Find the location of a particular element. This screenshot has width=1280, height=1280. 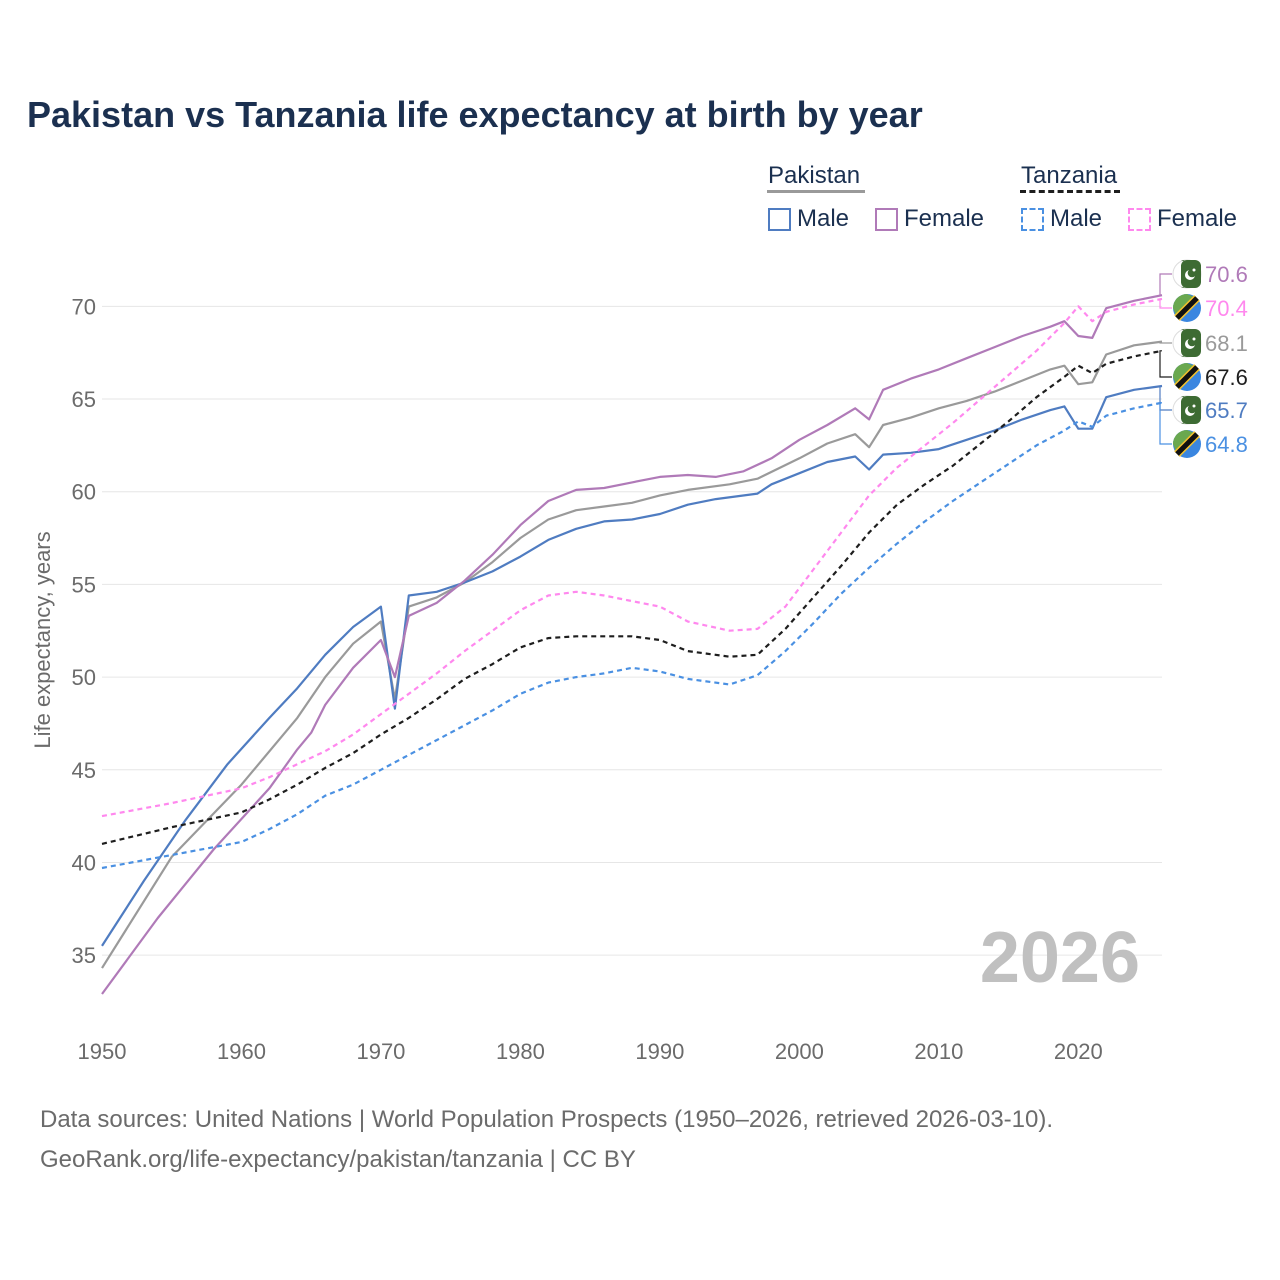

legend-item-tanzania-female: Female is located at coordinates (1182, 219).